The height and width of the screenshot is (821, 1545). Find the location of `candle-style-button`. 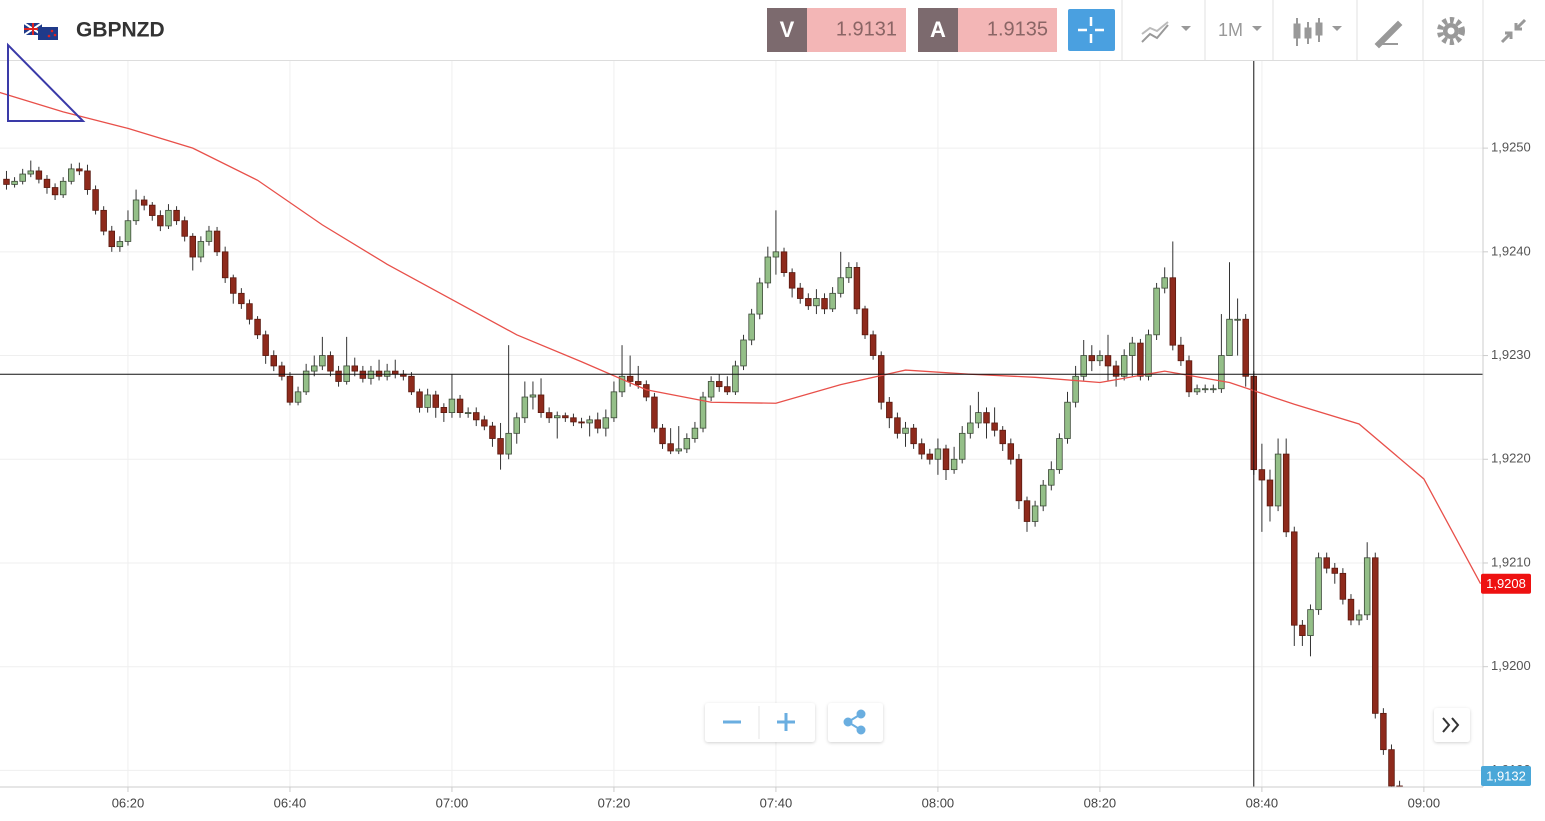

candle-style-button is located at coordinates (1317, 32).